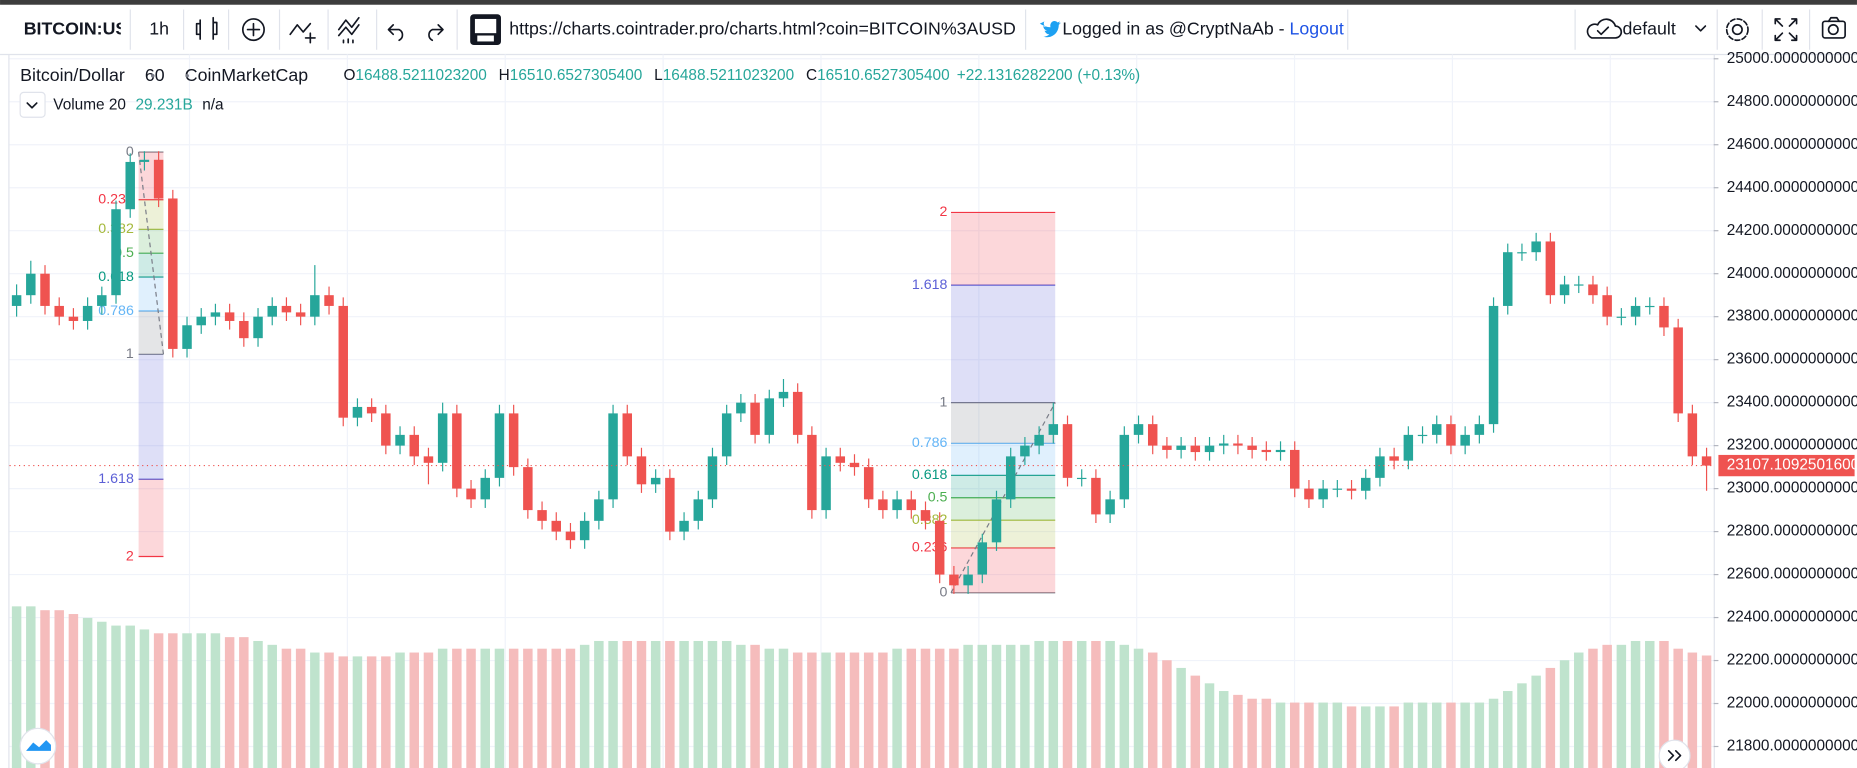  What do you see at coordinates (1792, 101) in the screenshot?
I see `y-tick-label: 24800.0000000000` at bounding box center [1792, 101].